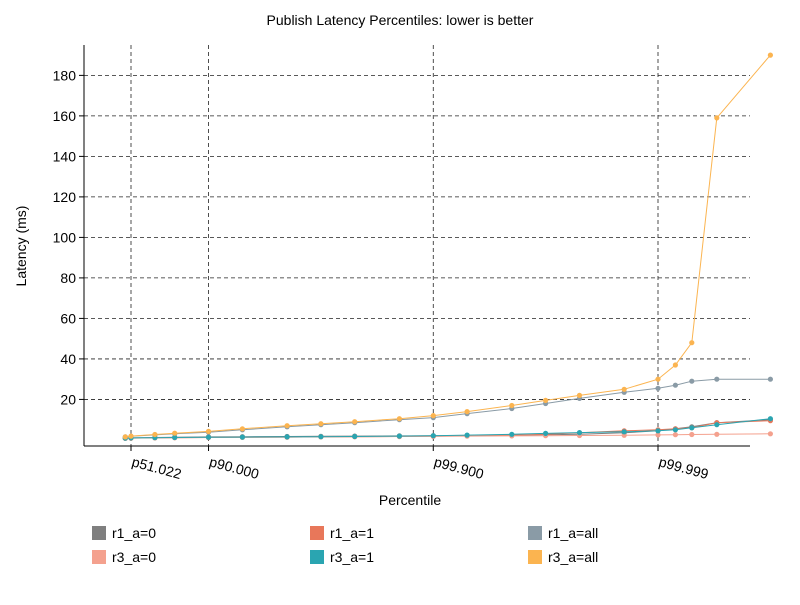 This screenshot has width=800, height=605. I want to click on x-tick-label: p51.022, so click(156, 467).